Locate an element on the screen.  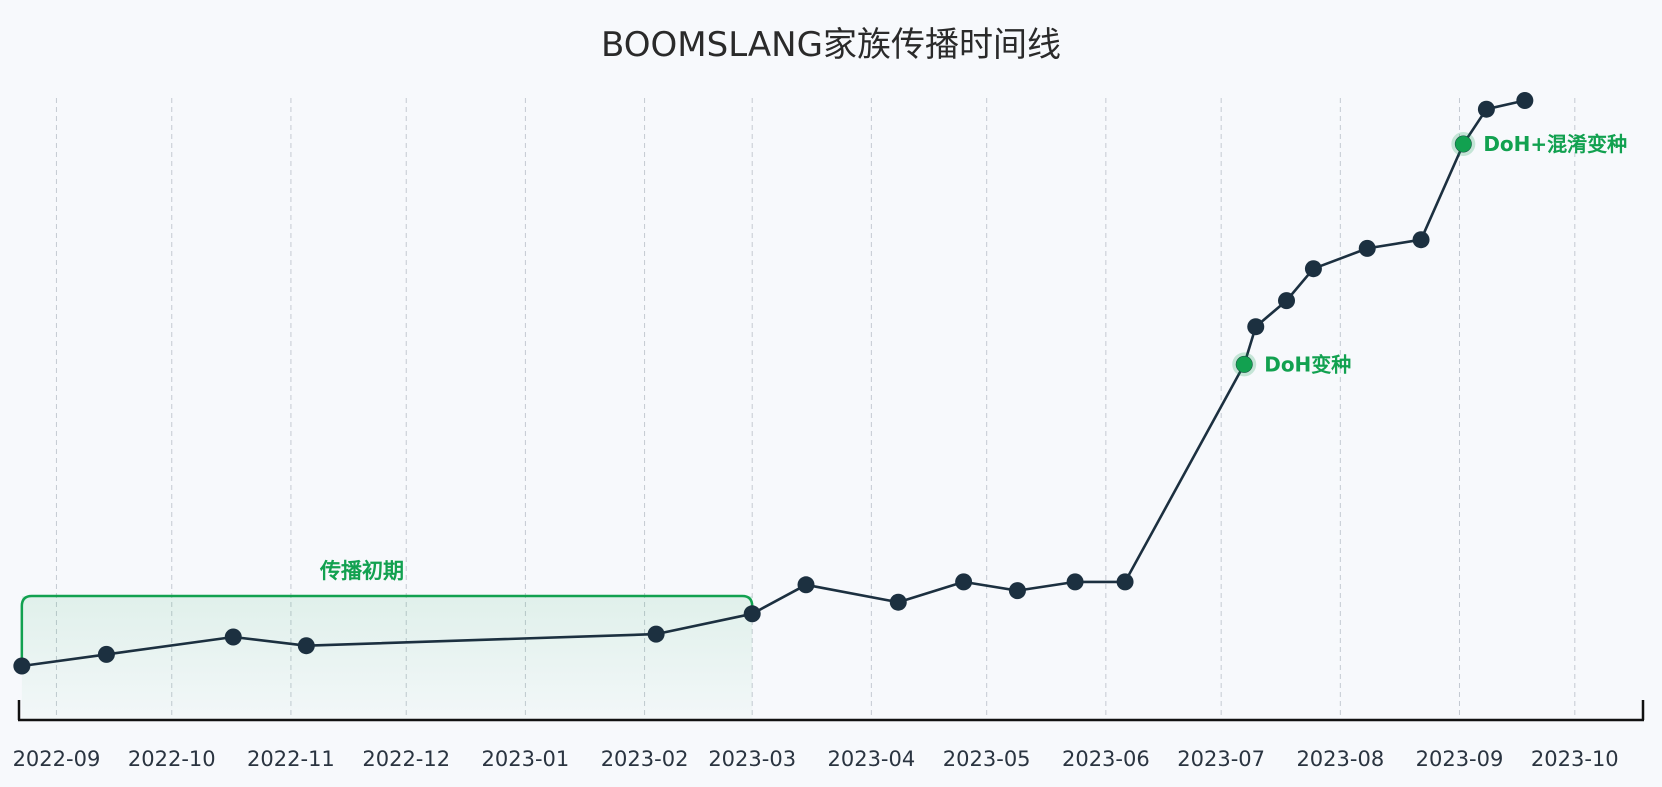
x-tick-label: 2023-04 is located at coordinates (871, 759).